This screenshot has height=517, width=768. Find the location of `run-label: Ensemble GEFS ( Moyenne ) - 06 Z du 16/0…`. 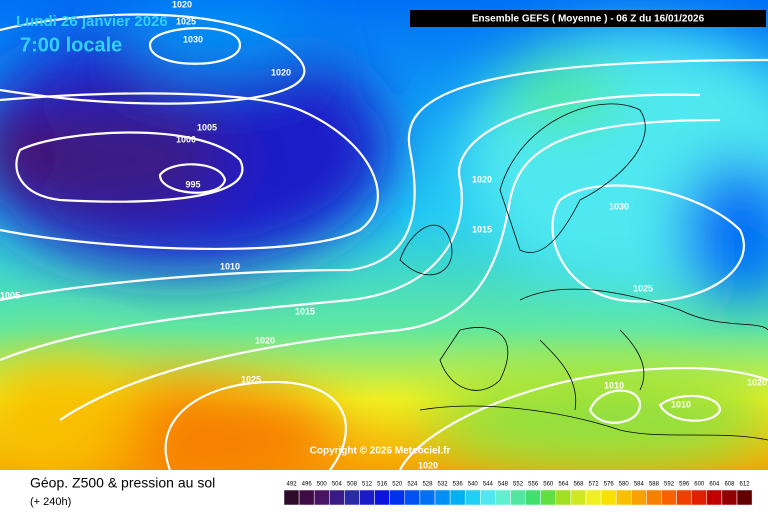

run-label: Ensemble GEFS ( Moyenne ) - 06 Z du 16/0… is located at coordinates (588, 19).